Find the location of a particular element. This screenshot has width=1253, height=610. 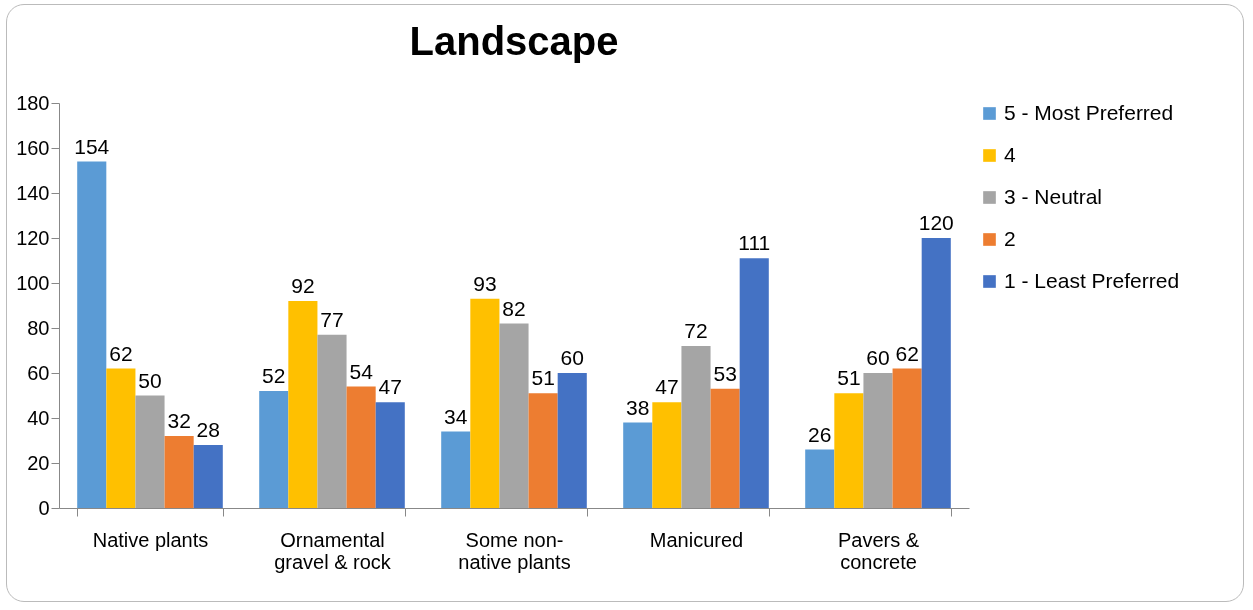

x-tick-label: Pavers & concrete is located at coordinates (878, 550).